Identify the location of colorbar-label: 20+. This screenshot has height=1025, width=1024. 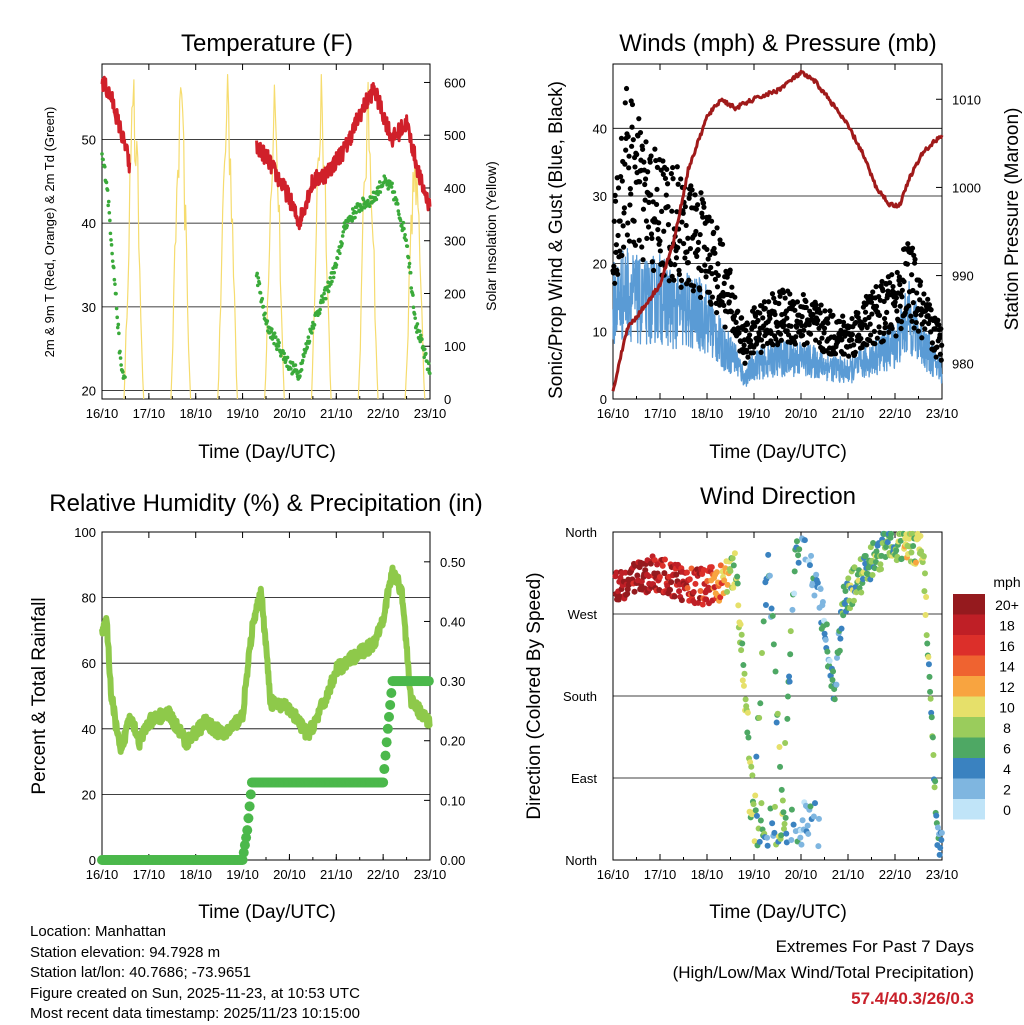
(1007, 605).